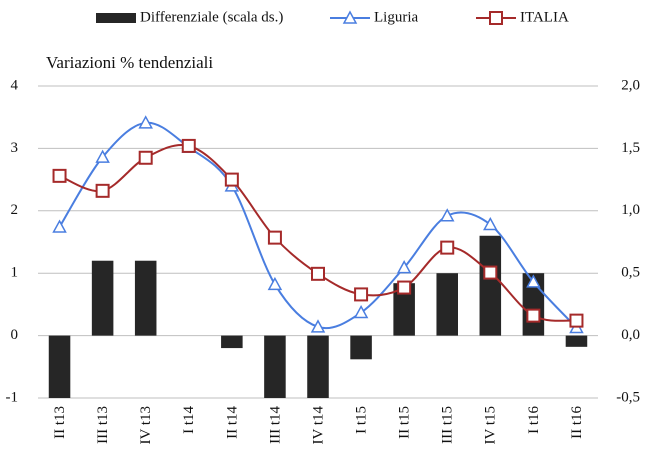 The width and height of the screenshot is (648, 456). Describe the element at coordinates (146, 425) in the screenshot. I see `x-tick-label: IV t13` at that location.